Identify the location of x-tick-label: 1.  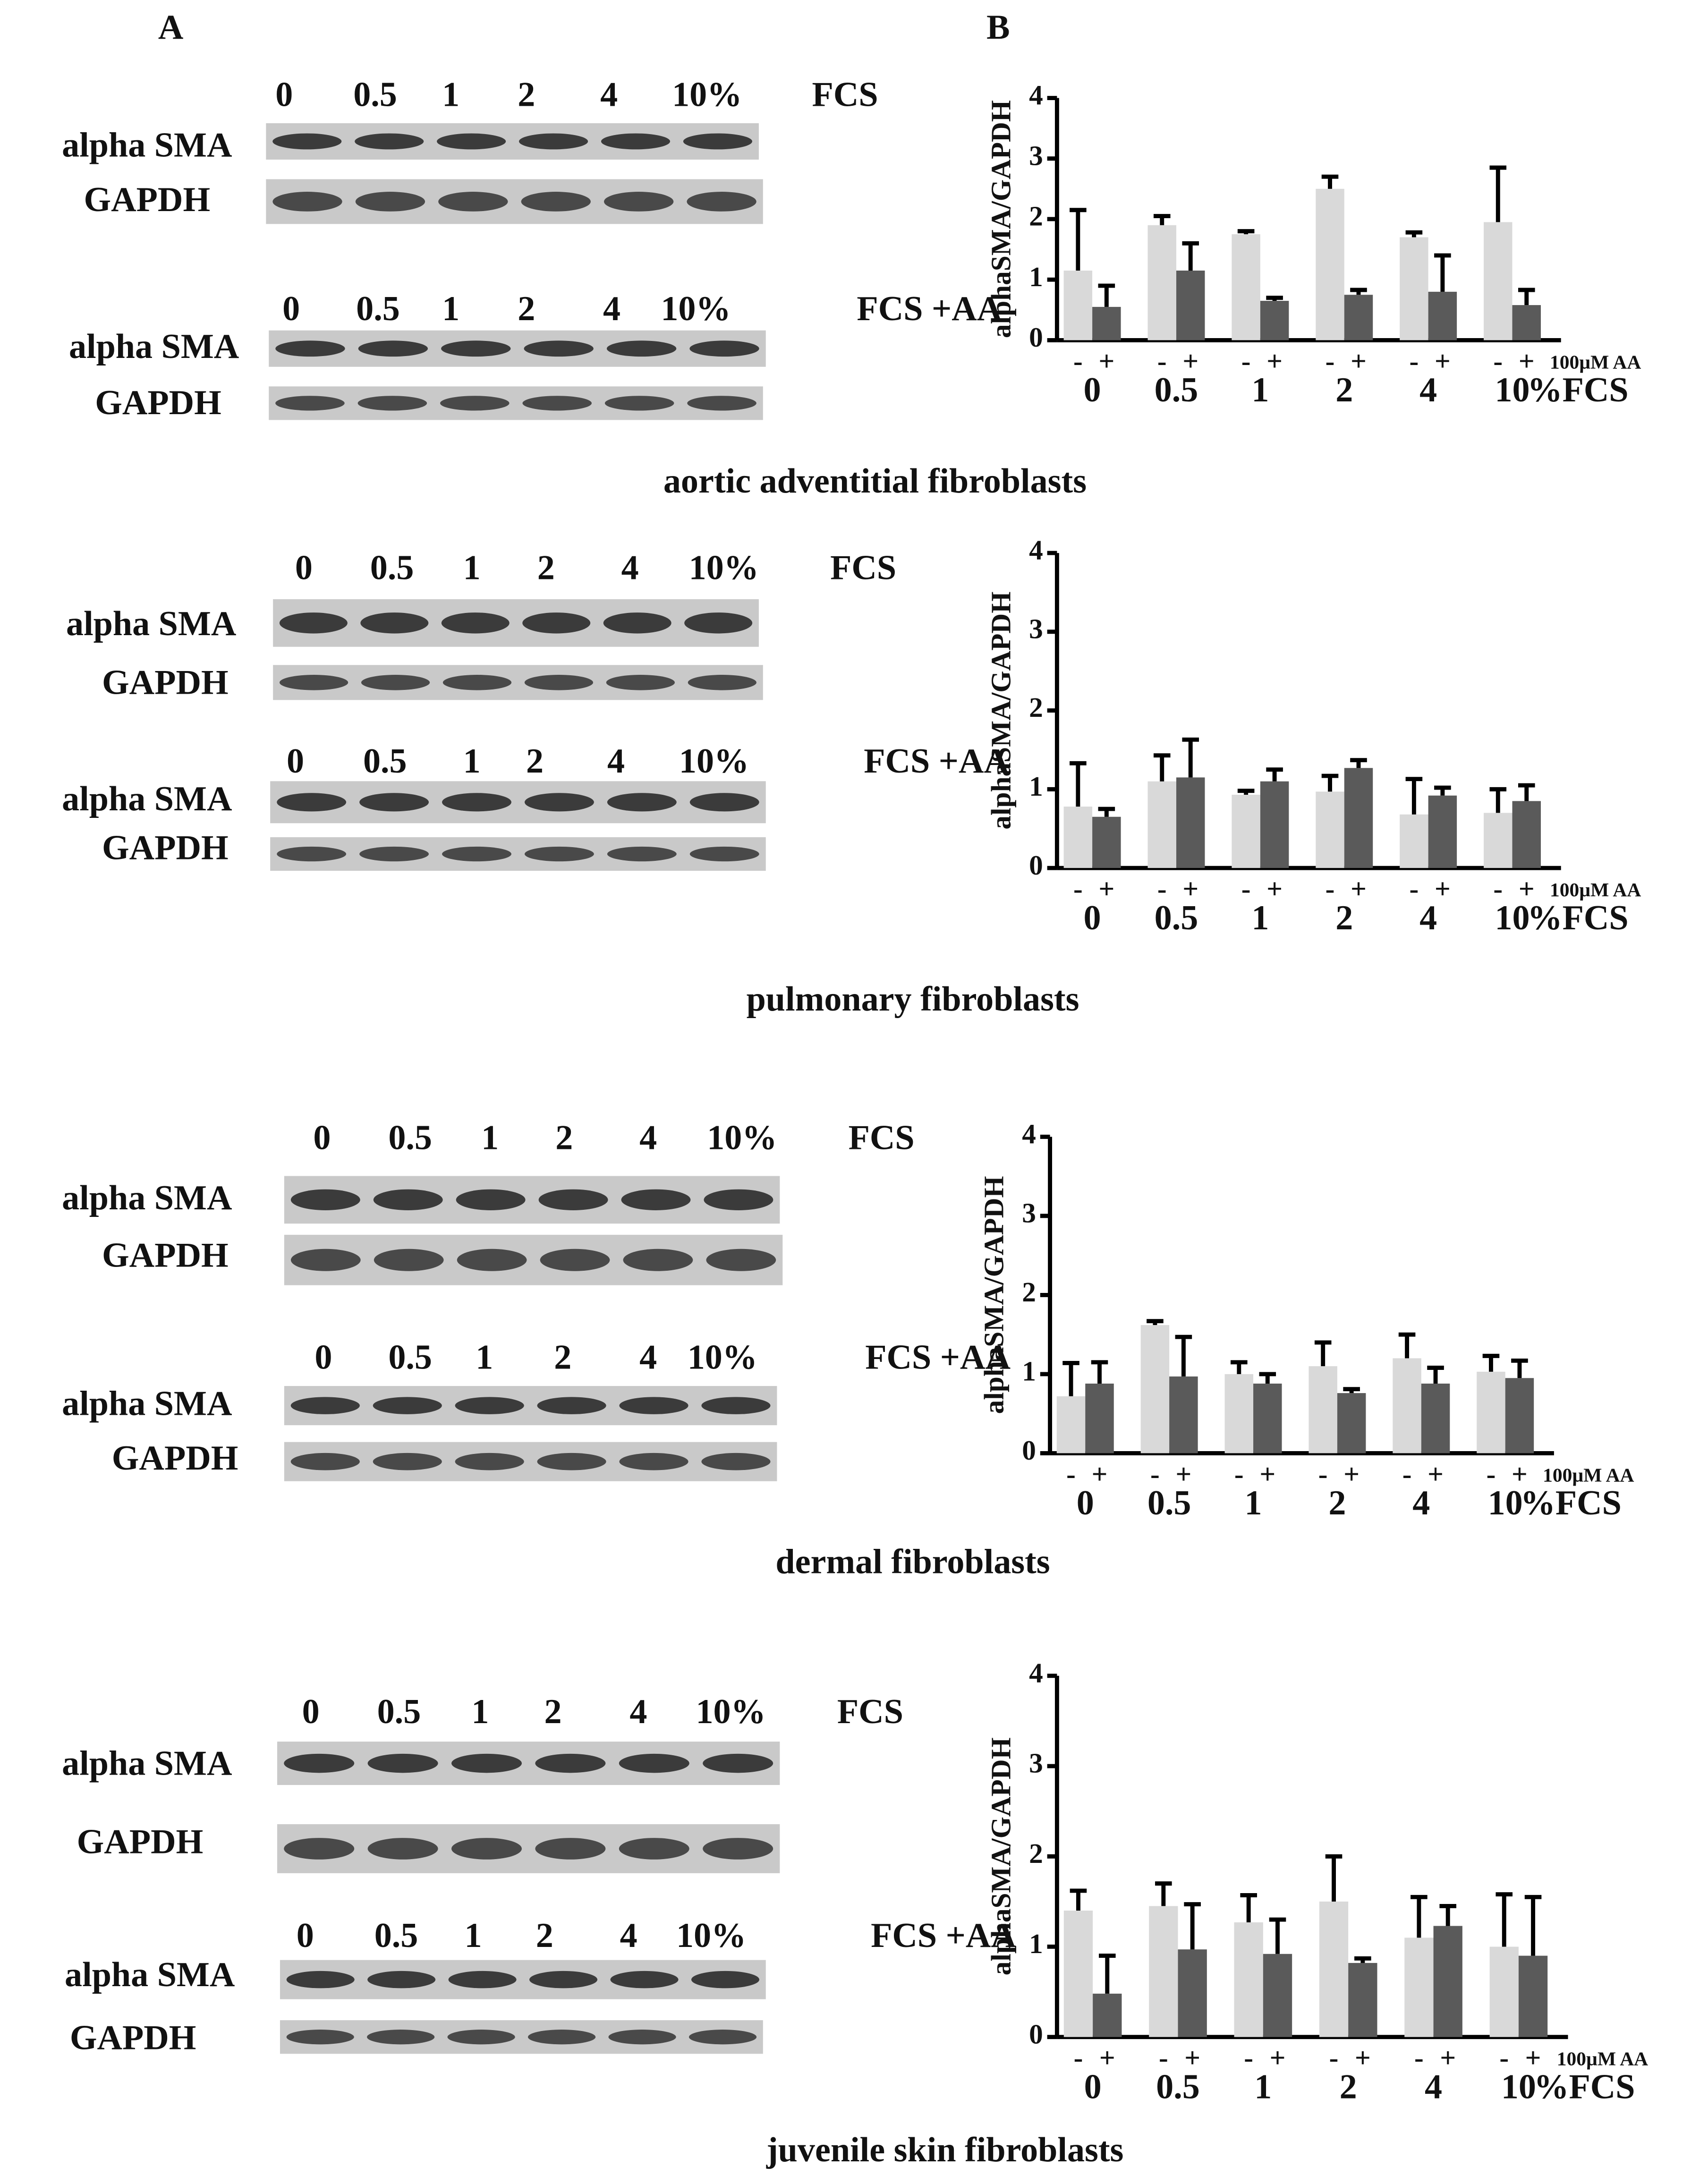
(1253, 1503).